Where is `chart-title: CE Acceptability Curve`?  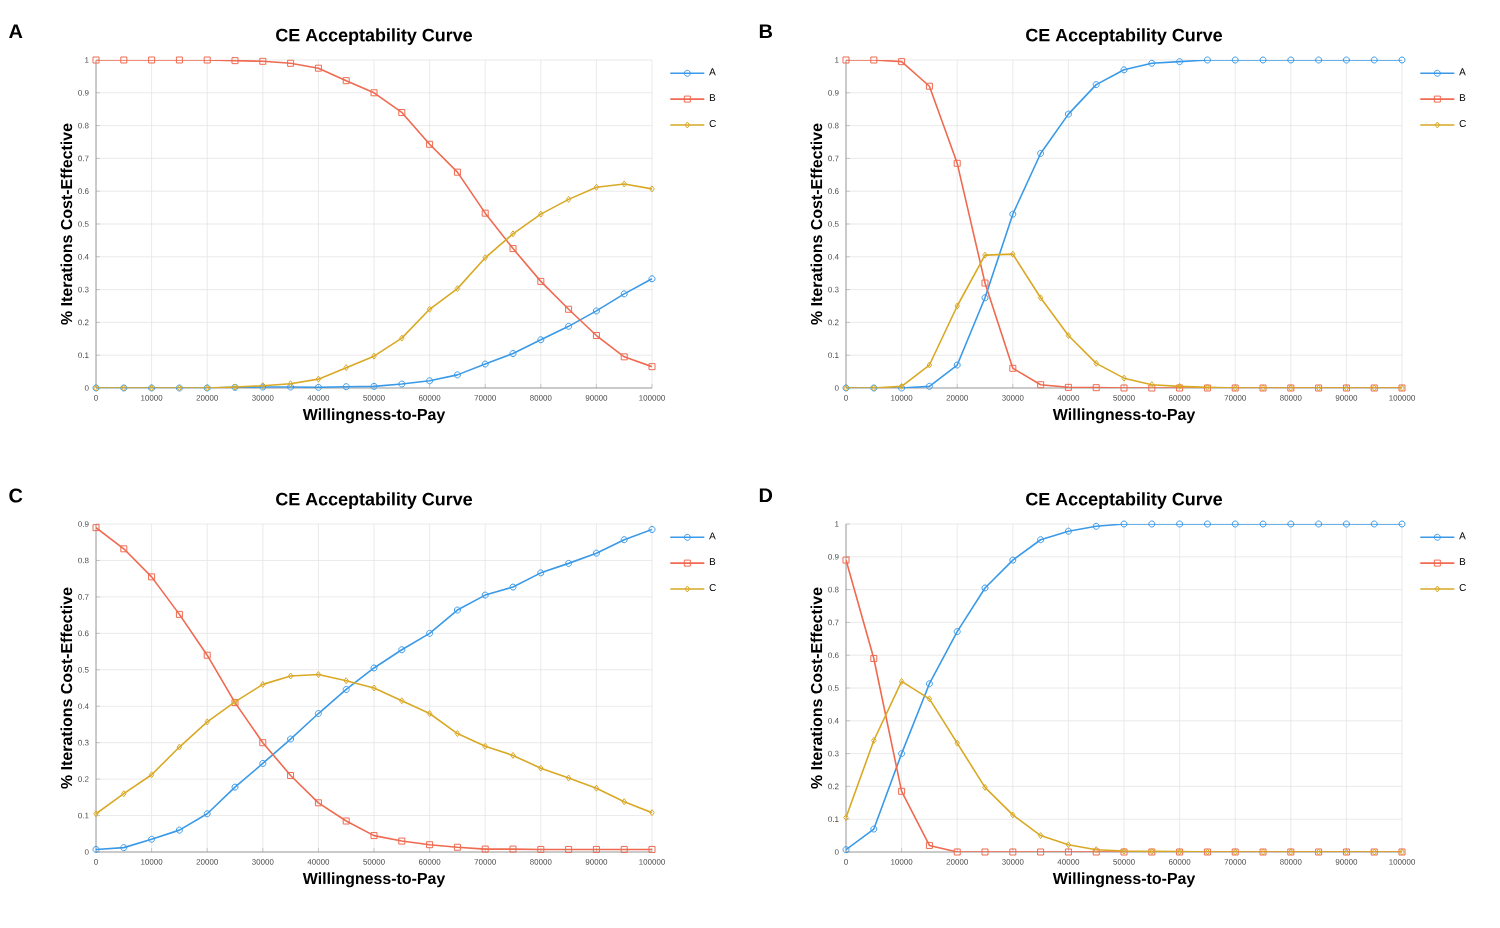
chart-title: CE Acceptability Curve is located at coordinates (1124, 36).